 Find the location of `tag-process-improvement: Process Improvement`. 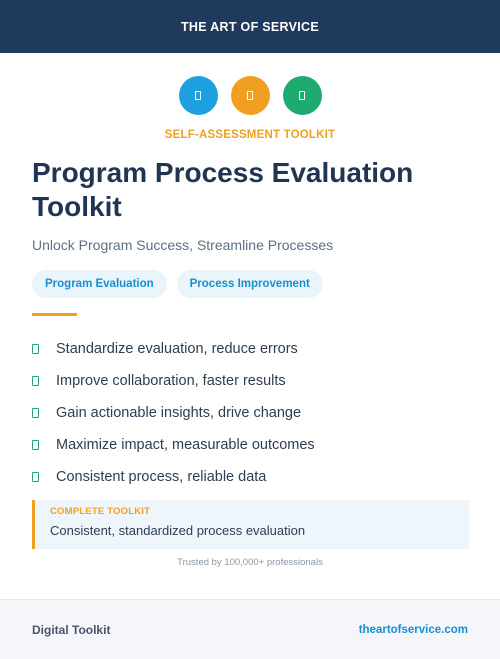

tag-process-improvement: Process Improvement is located at coordinates (249, 284).